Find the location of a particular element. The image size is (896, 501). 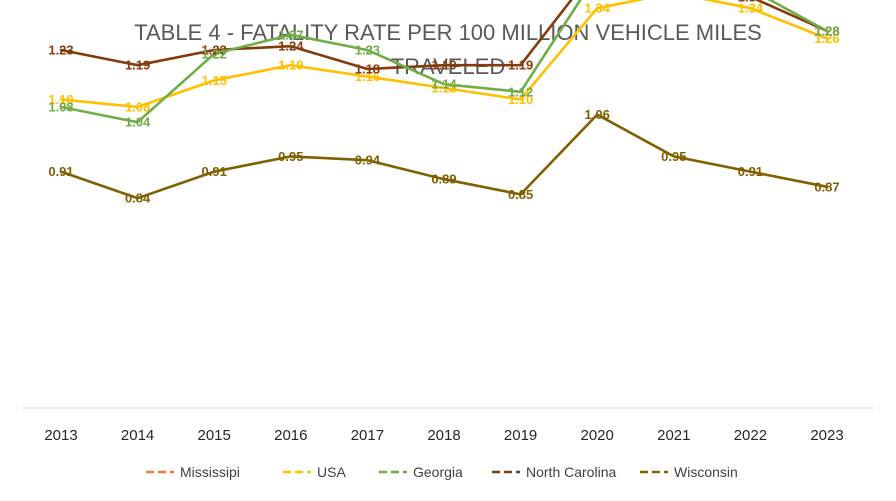

data-label-usa: 1.19 is located at coordinates (290, 65).